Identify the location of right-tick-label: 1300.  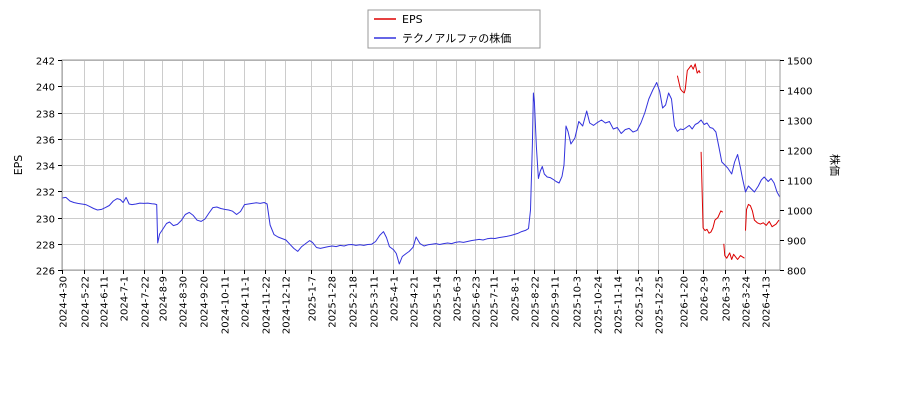
(799, 122).